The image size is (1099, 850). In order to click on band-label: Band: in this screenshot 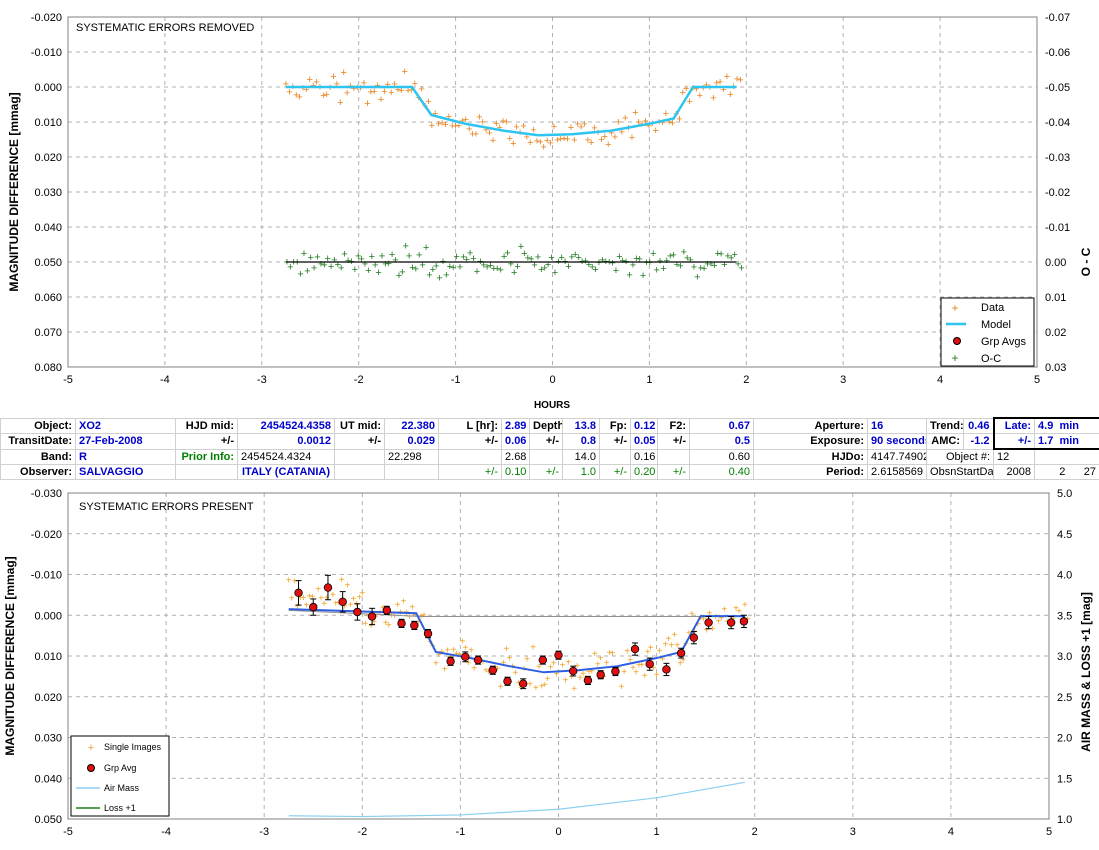, I will do `click(38, 456)`.